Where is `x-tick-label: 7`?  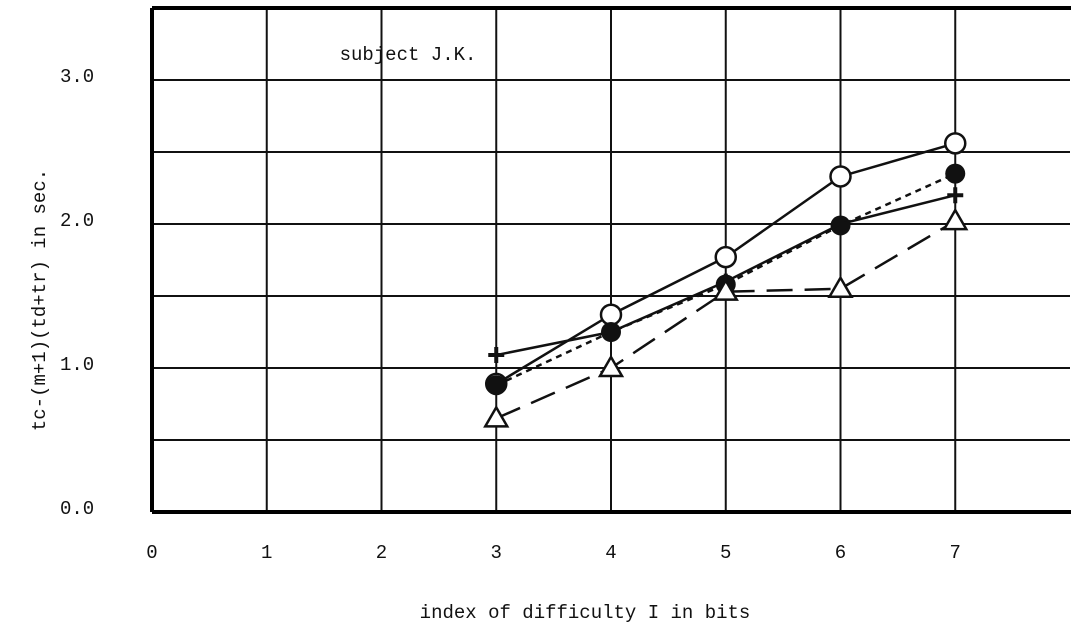 x-tick-label: 7 is located at coordinates (955, 553).